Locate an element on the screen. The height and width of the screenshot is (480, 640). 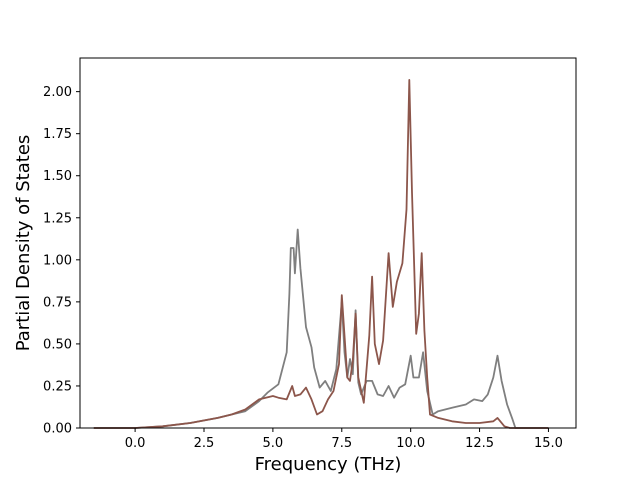
x-tick-label: 2.5 is located at coordinates (204, 443).